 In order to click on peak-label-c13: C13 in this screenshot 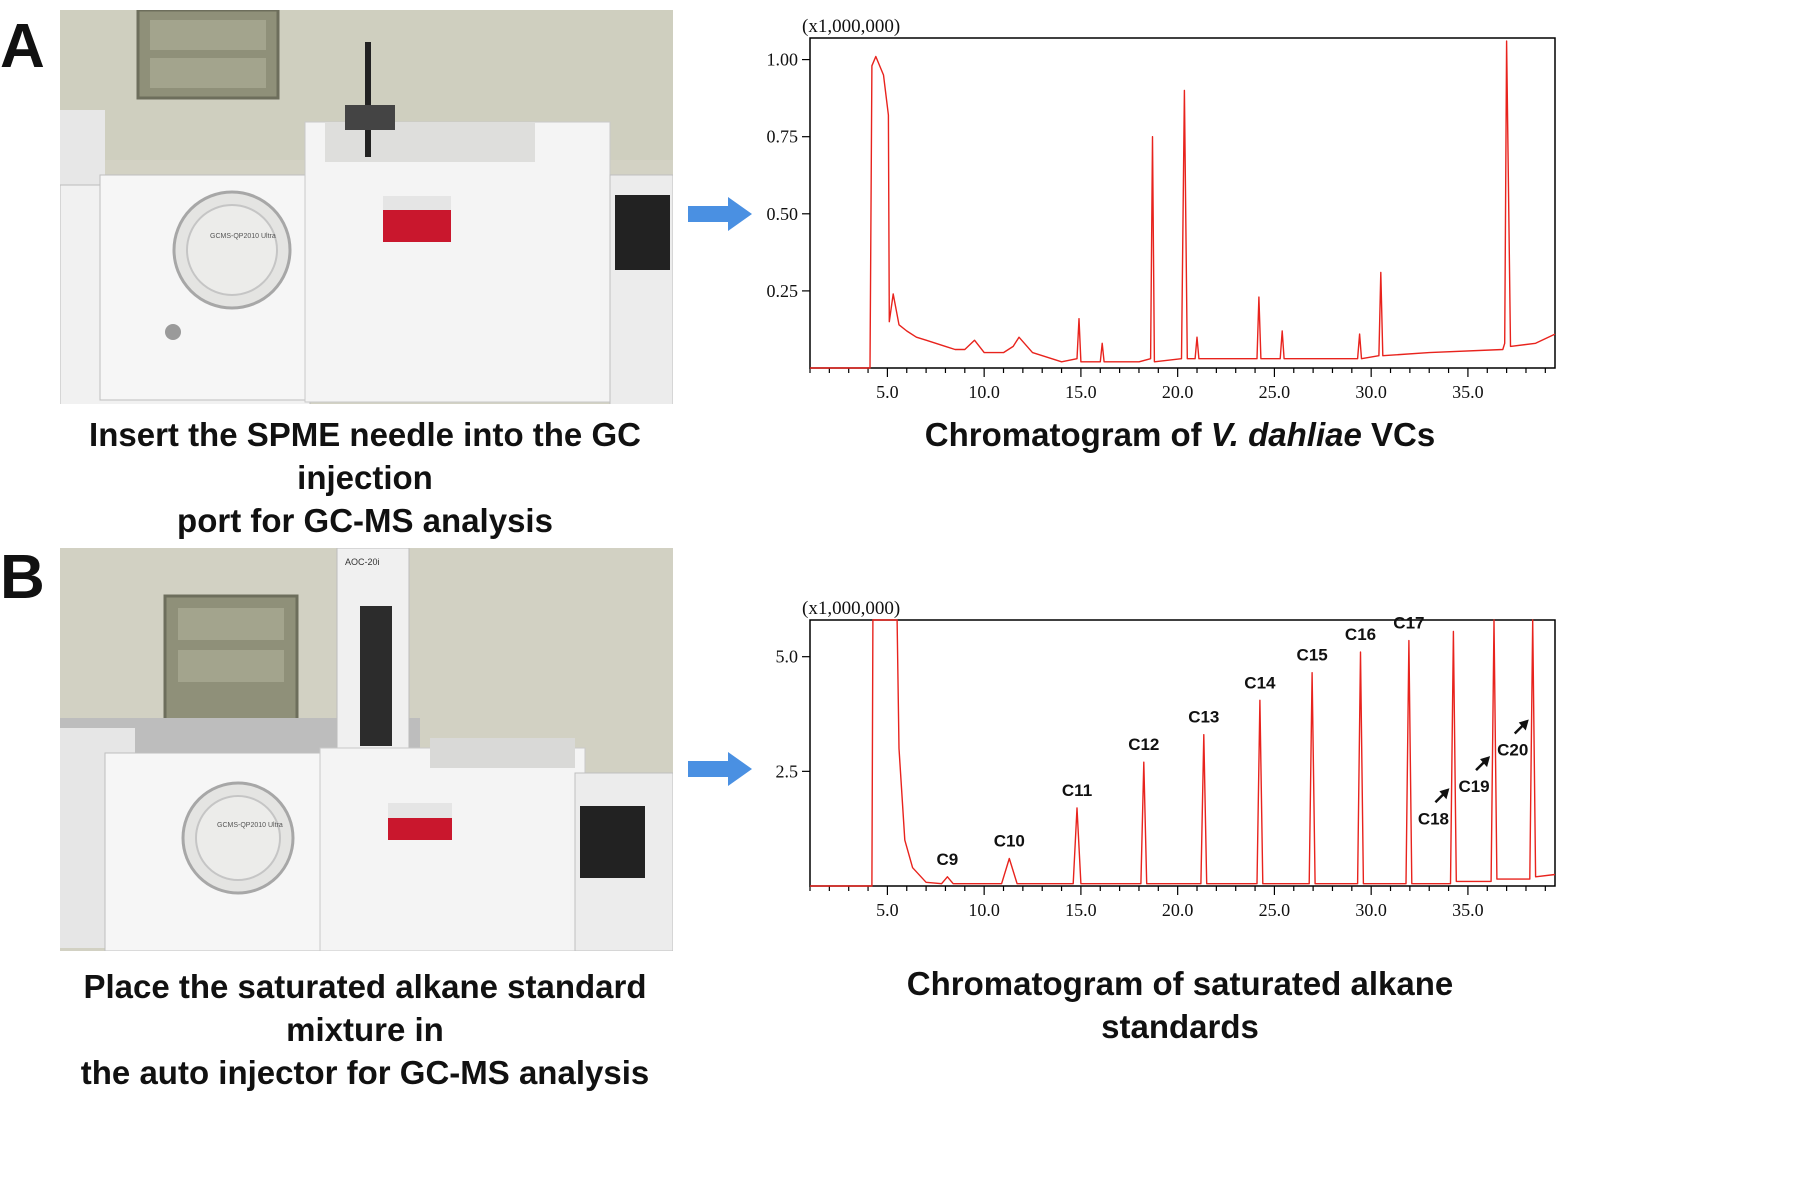, I will do `click(1203, 717)`.